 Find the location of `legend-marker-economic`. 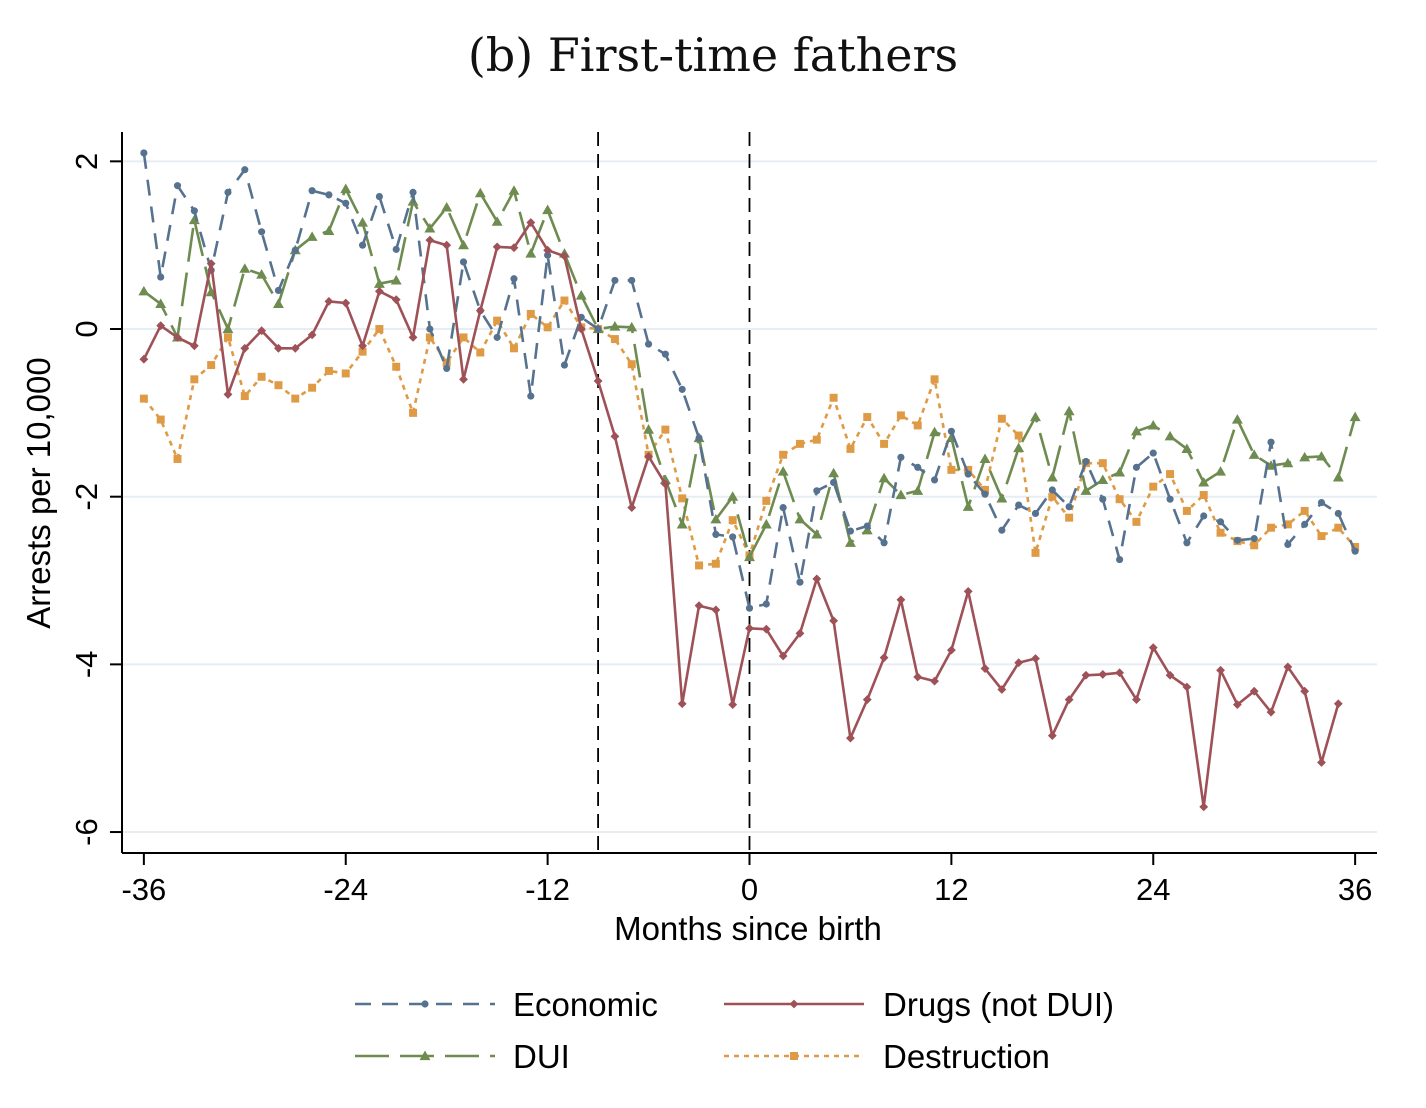

legend-marker-economic is located at coordinates (425, 1004).